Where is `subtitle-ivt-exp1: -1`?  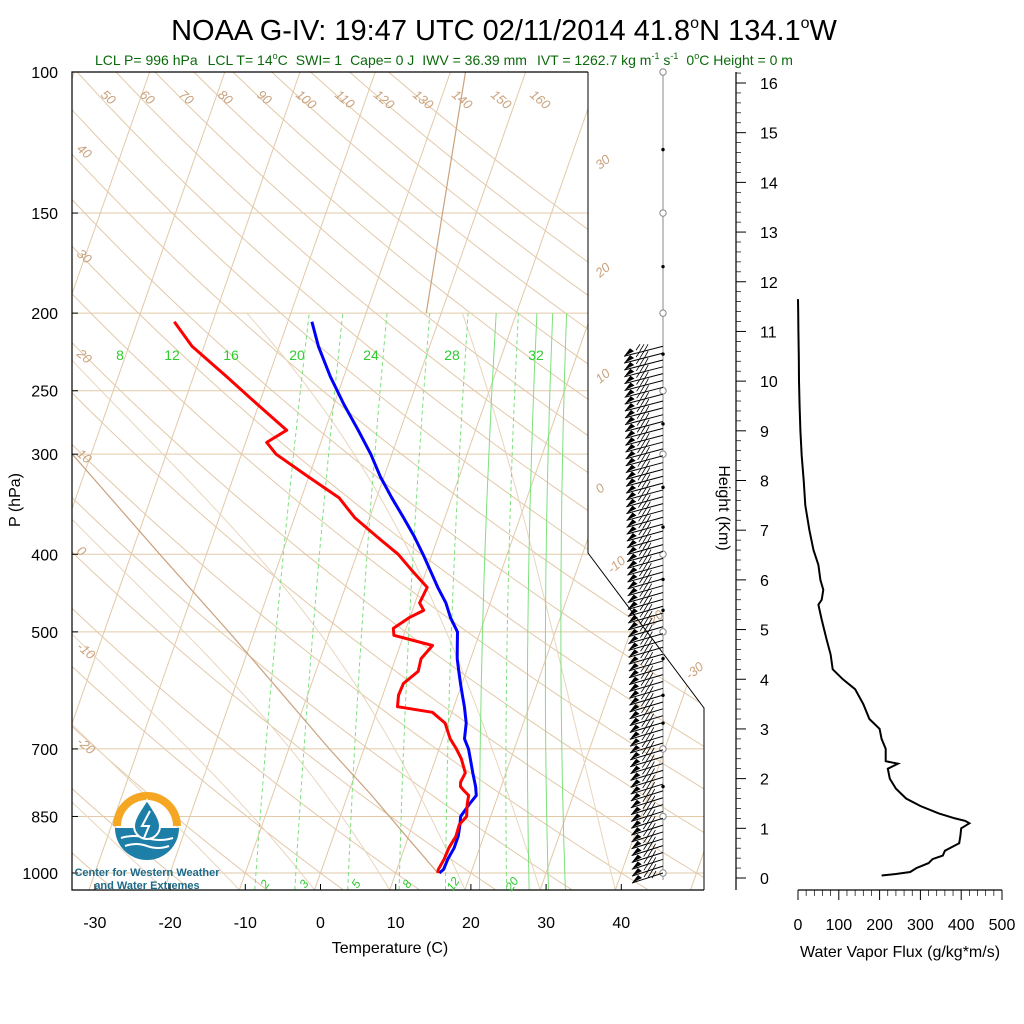
subtitle-ivt-exp1: -1 is located at coordinates (655, 56).